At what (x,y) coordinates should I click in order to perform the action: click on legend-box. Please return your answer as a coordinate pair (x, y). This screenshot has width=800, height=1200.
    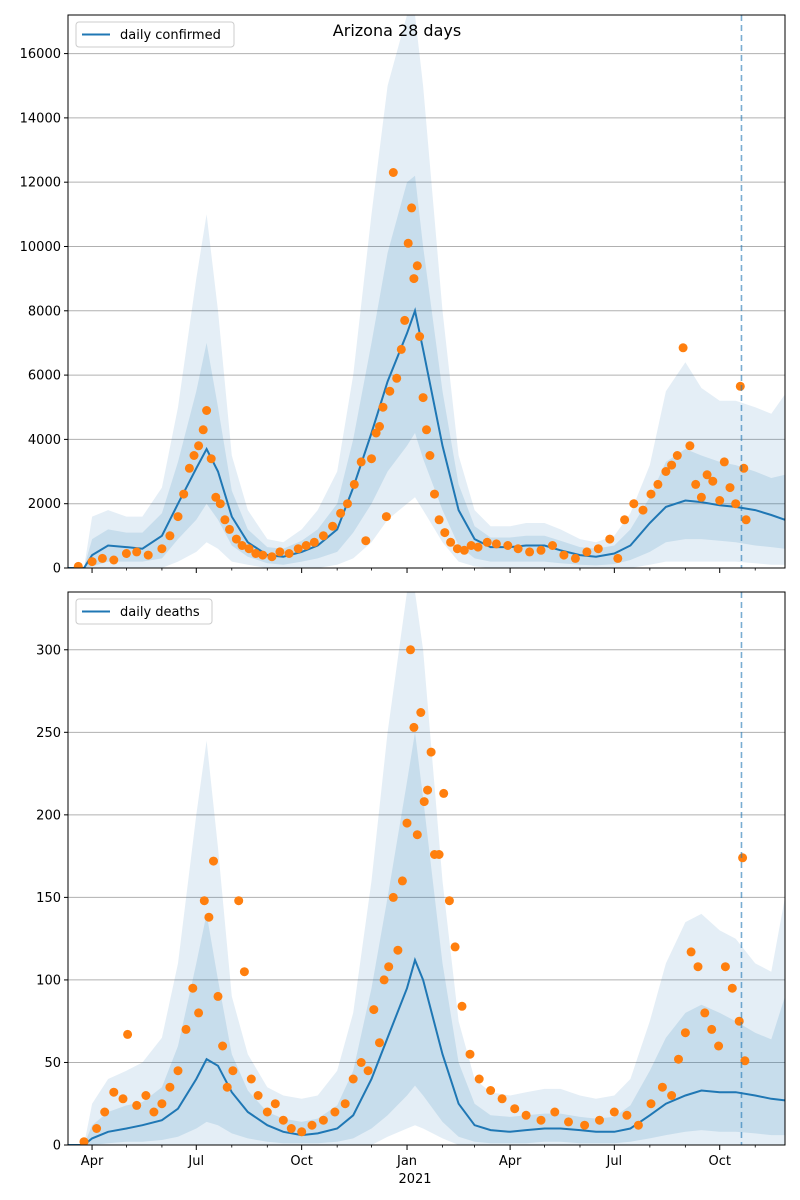
    Looking at the image, I should click on (144, 611).